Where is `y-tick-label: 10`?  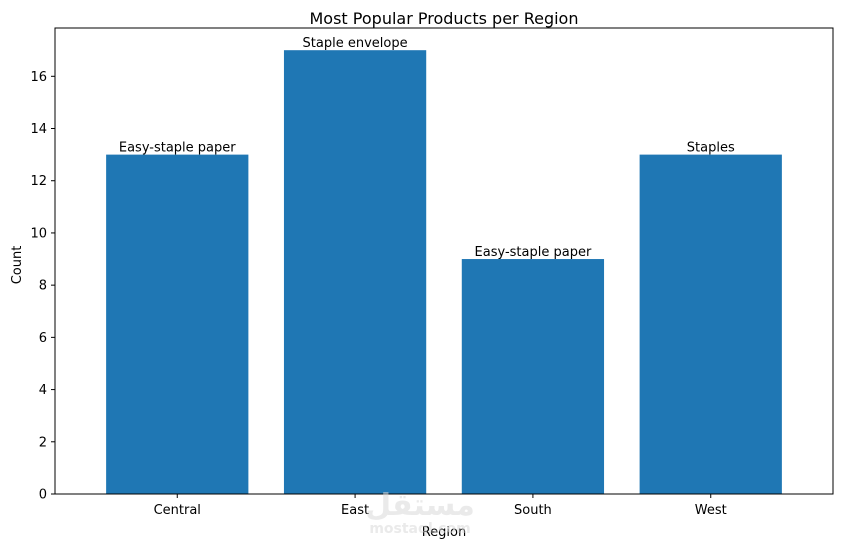 y-tick-label: 10 is located at coordinates (38, 233).